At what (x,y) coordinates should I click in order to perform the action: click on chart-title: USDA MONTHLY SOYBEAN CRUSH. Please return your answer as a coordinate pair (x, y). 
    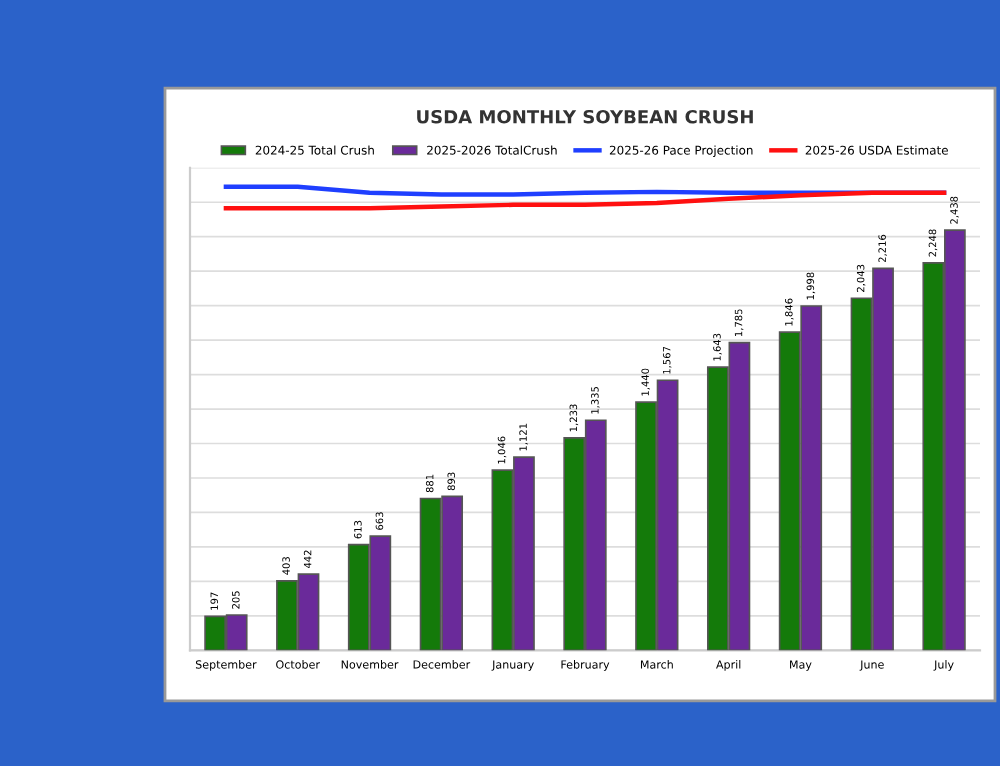
    Looking at the image, I should click on (585, 116).